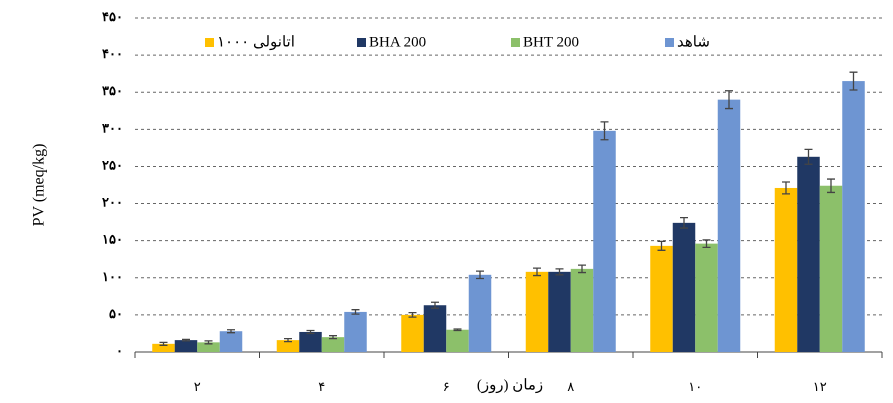  What do you see at coordinates (446, 386) in the screenshot?
I see `x-tick-label: ۶` at bounding box center [446, 386].